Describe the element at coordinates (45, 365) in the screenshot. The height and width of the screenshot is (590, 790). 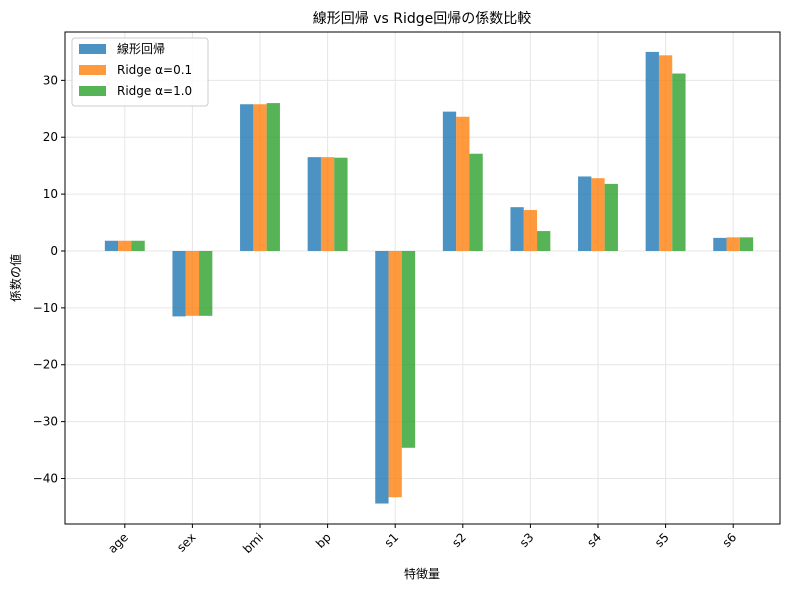
I see `y-tick-label: −20` at that location.